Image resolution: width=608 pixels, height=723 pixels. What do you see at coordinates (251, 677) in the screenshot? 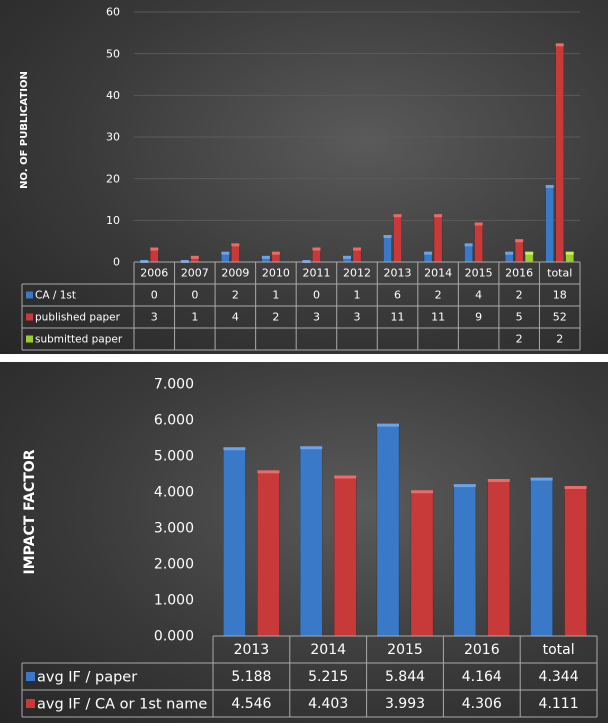
I see `data-label: 5.188` at bounding box center [251, 677].